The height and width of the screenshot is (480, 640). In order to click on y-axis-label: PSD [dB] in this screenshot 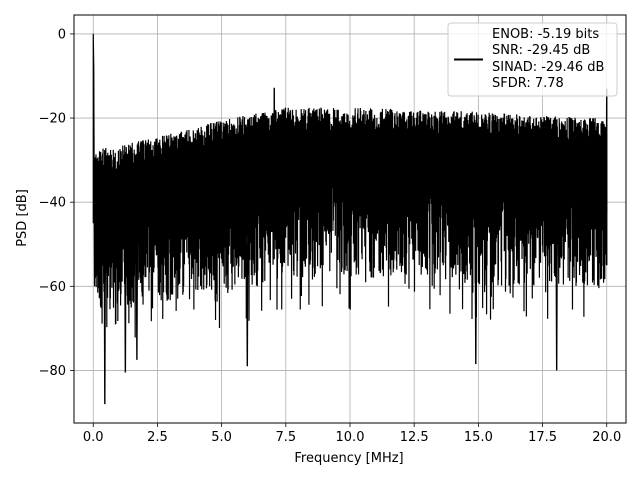, I will do `click(22, 218)`.